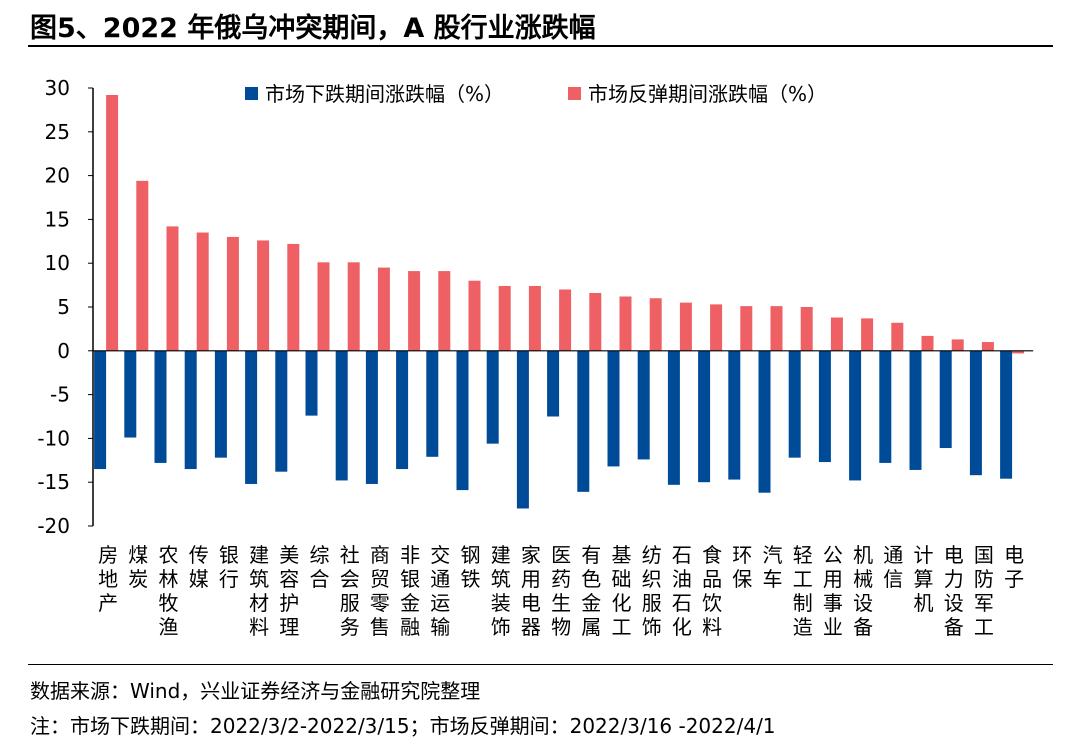 The image size is (1080, 743). What do you see at coordinates (289, 603) in the screenshot?
I see `category-label: 护` at bounding box center [289, 603].